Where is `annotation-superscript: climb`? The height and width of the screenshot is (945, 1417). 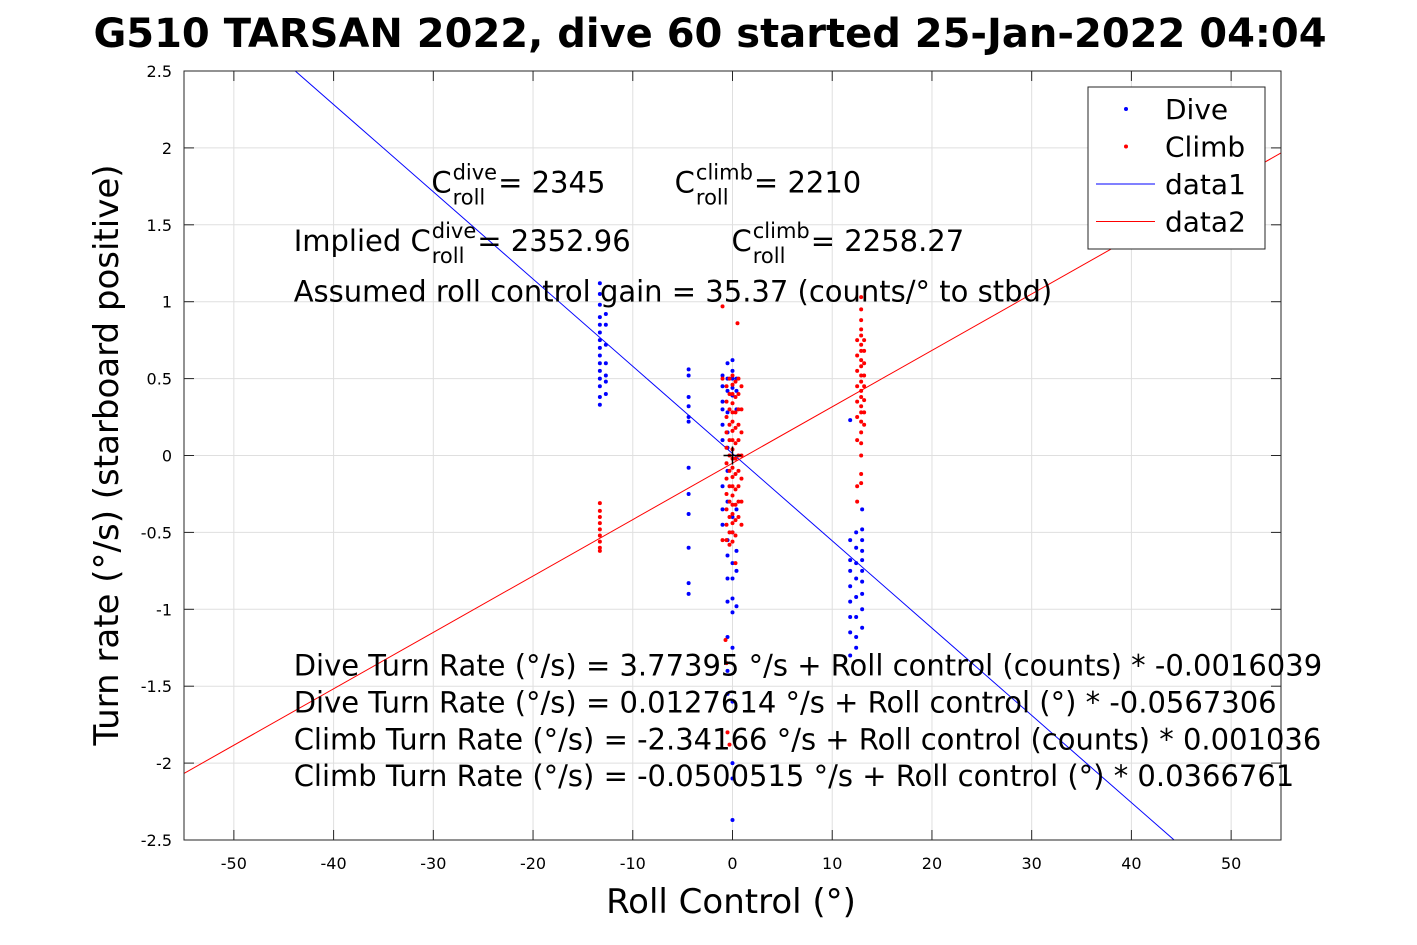
annotation-superscript: climb is located at coordinates (724, 173).